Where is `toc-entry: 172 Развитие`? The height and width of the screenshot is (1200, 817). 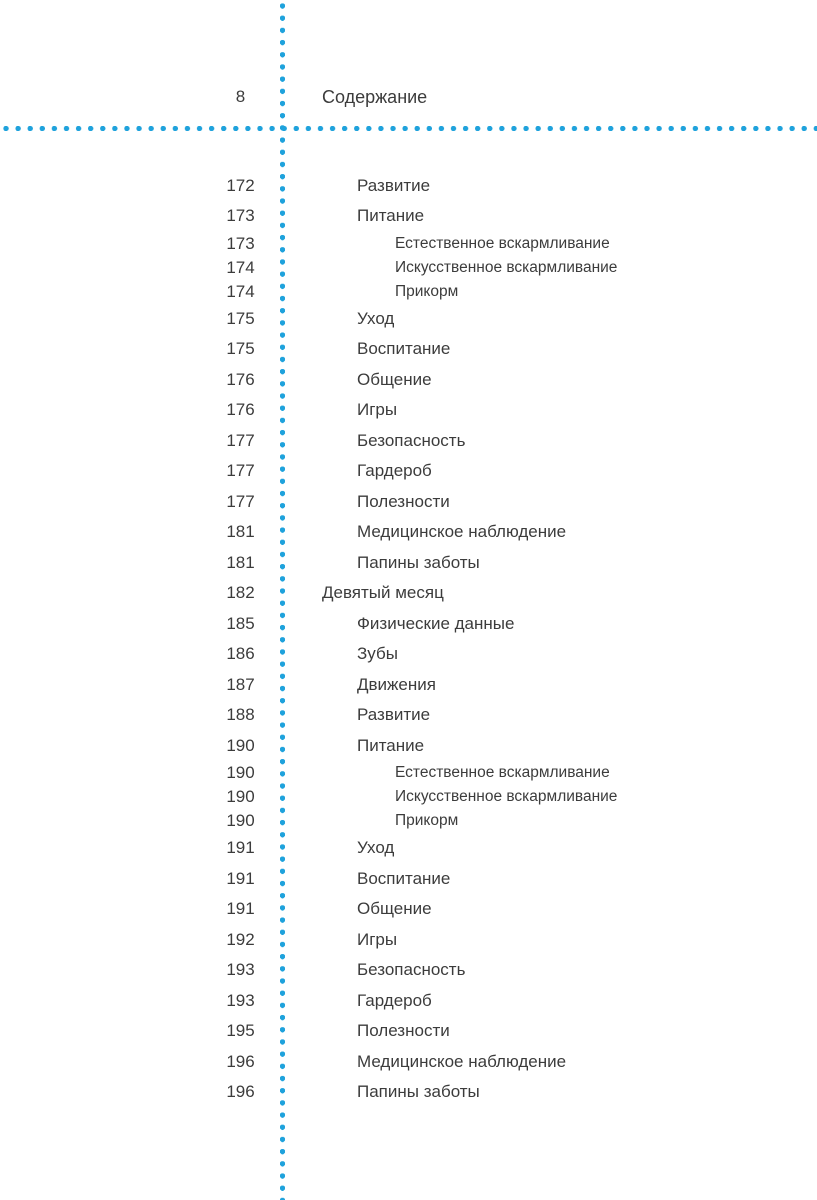
toc-entry: 172 Развитие is located at coordinates (408, 186).